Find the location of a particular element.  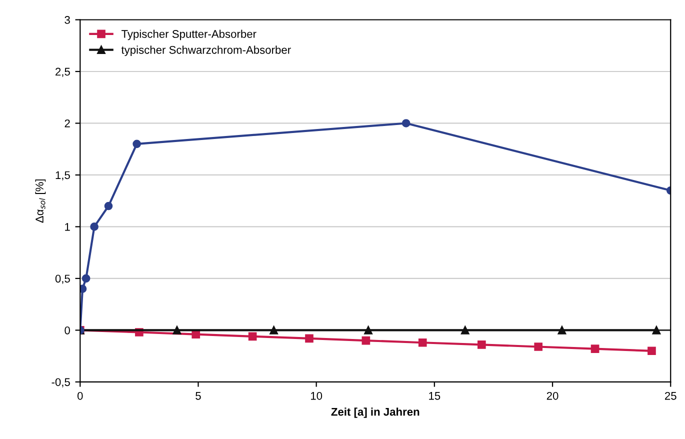

x-axis-title: Zeit [a] in Jahren is located at coordinates (375, 413).